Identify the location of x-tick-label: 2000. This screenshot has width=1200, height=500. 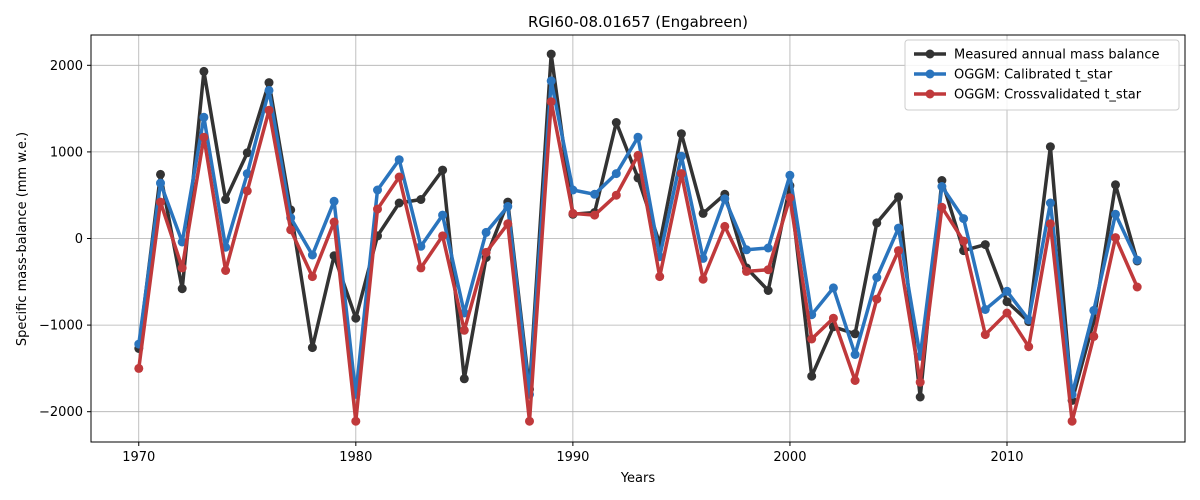
(789, 457).